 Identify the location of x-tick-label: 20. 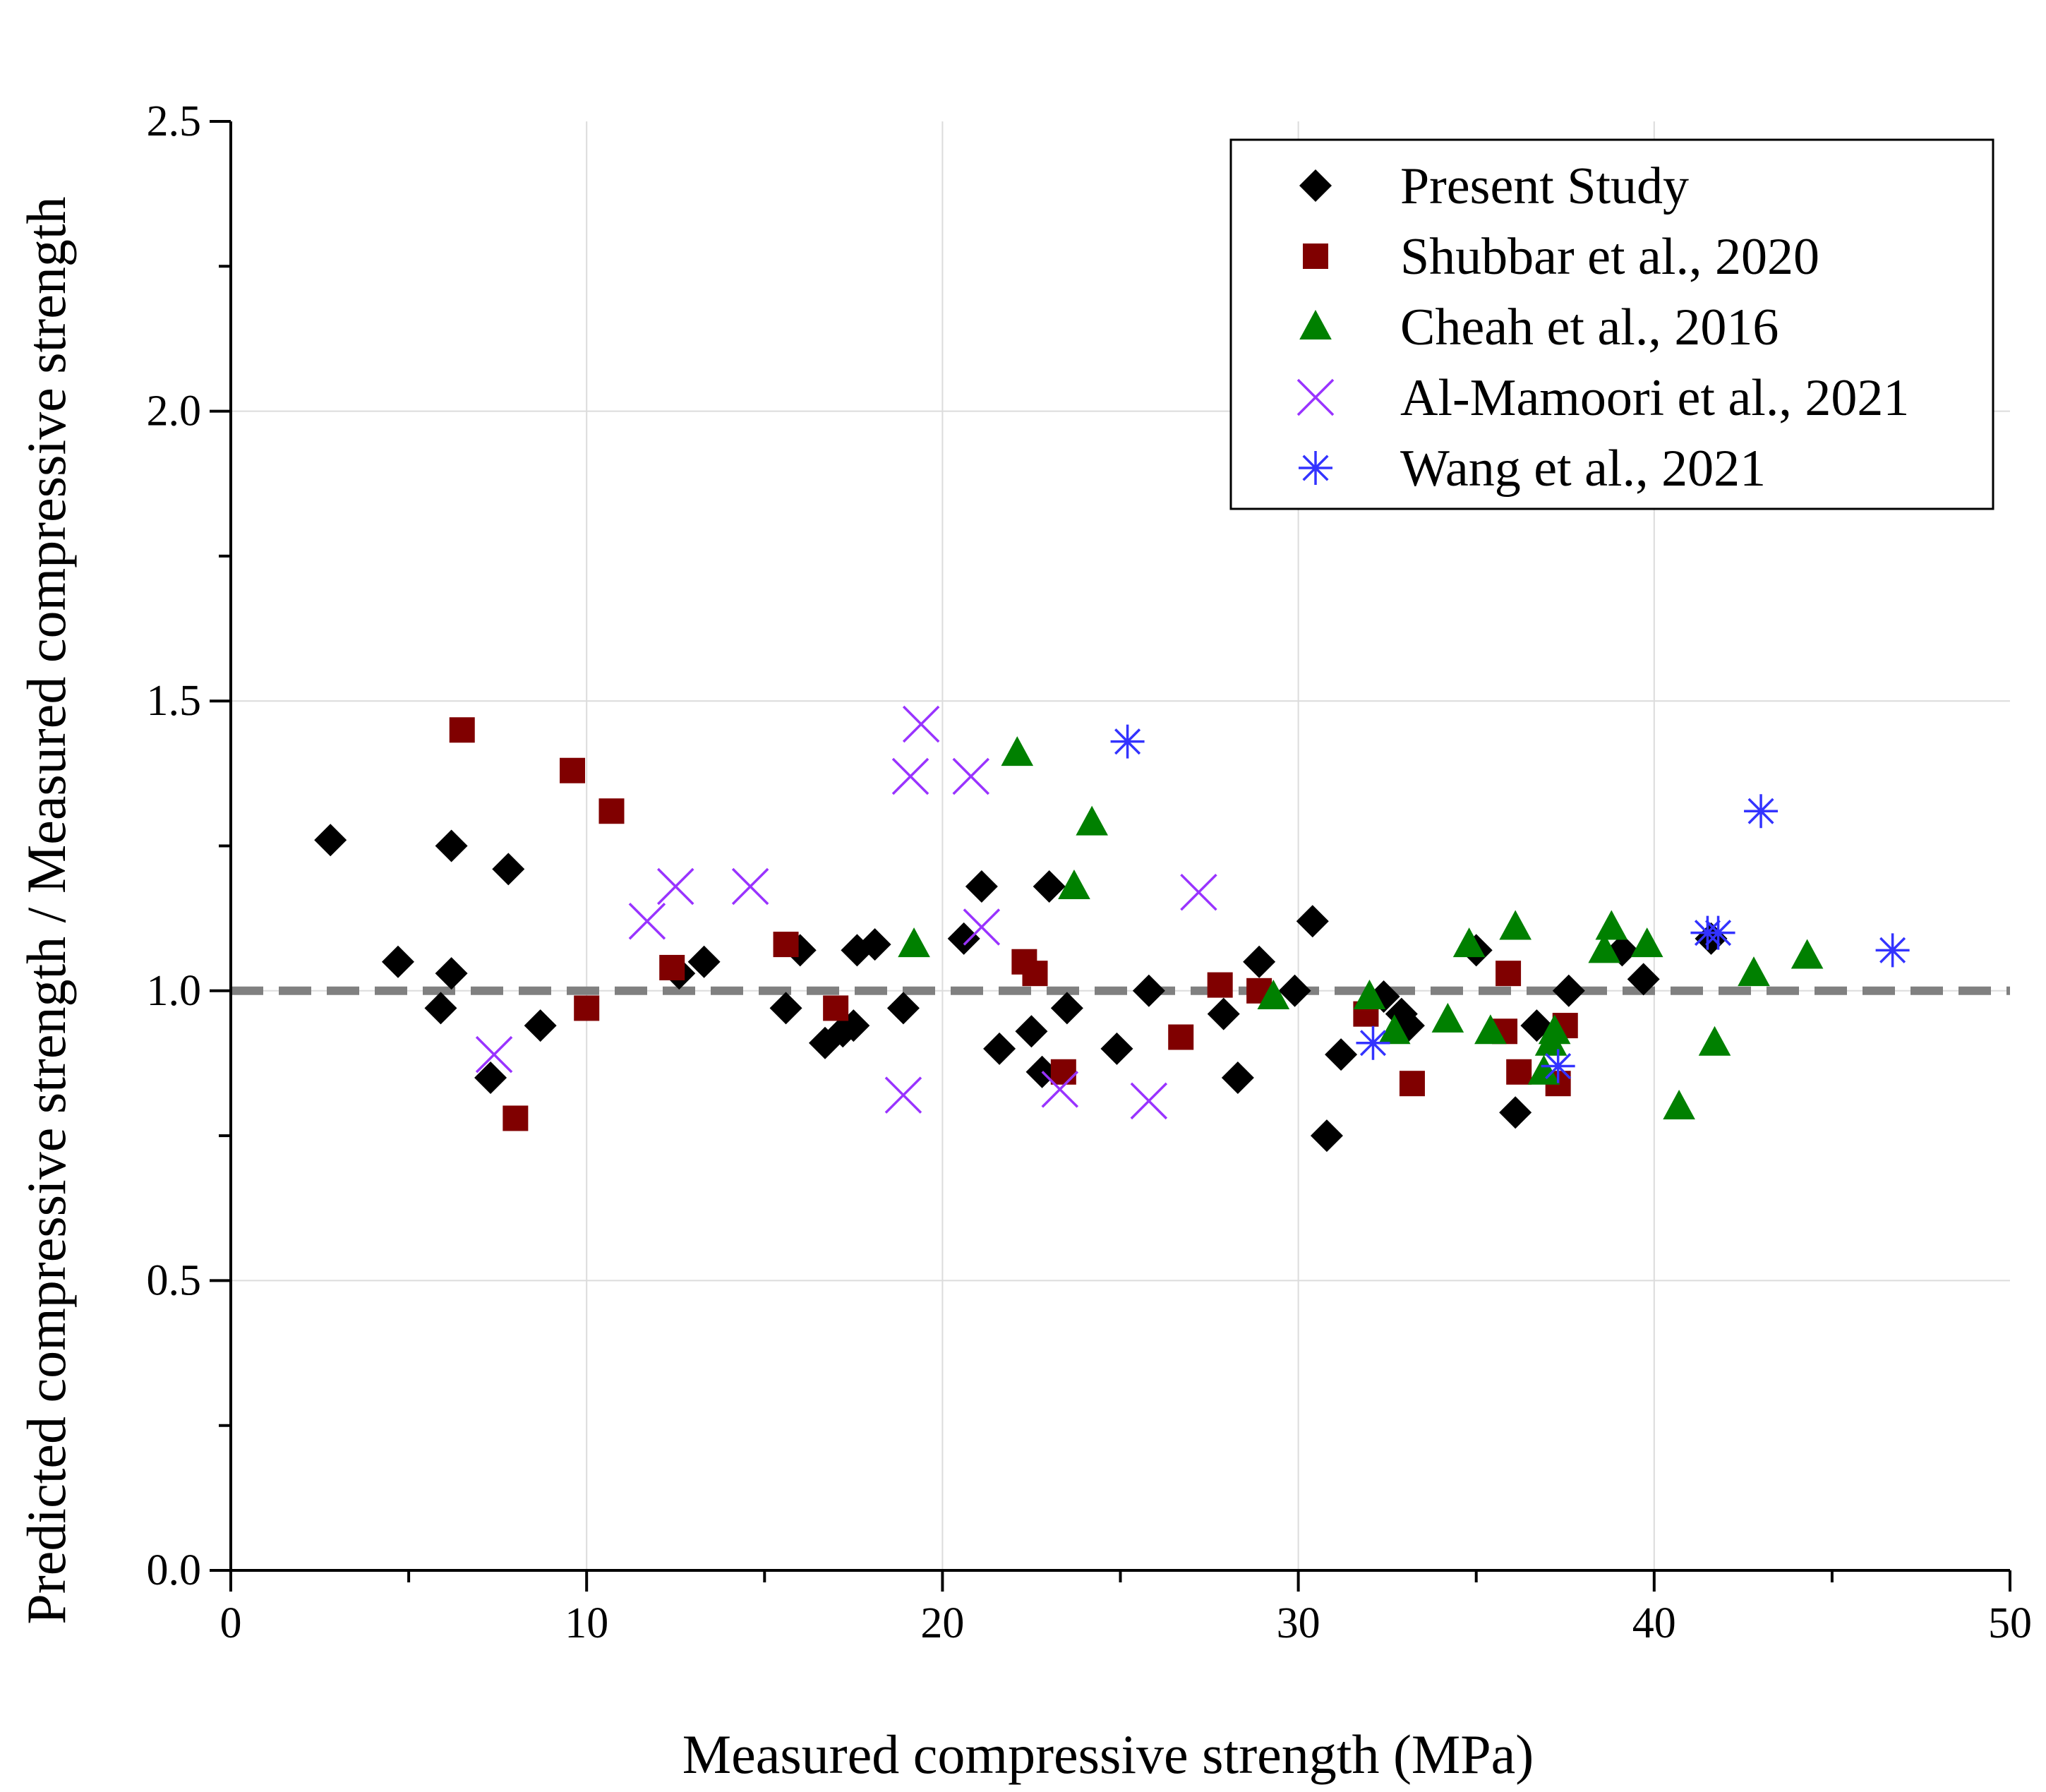
(942, 1623).